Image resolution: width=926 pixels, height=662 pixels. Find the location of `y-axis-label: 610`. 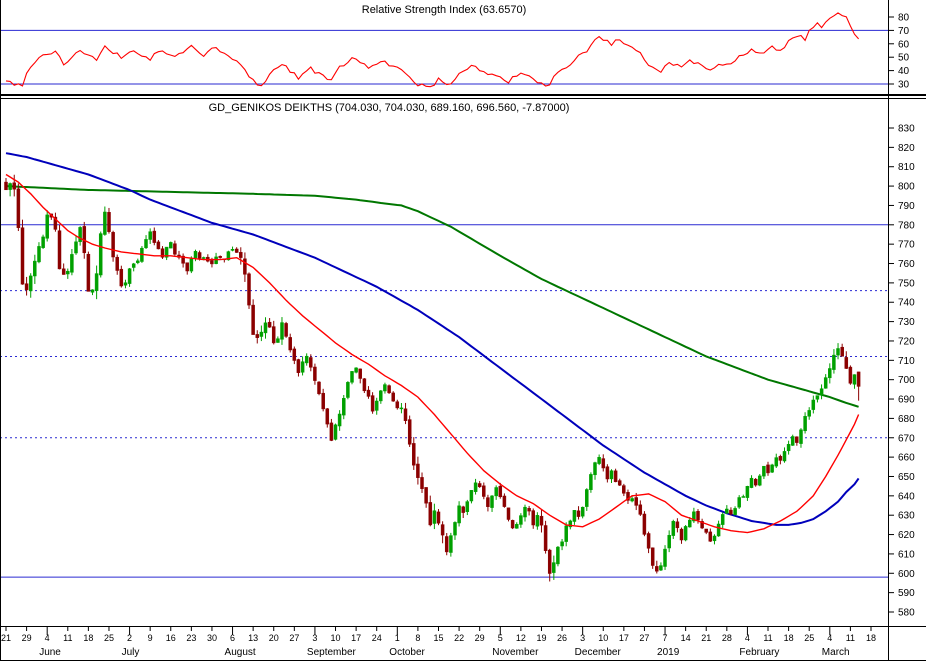

y-axis-label: 610 is located at coordinates (906, 554).